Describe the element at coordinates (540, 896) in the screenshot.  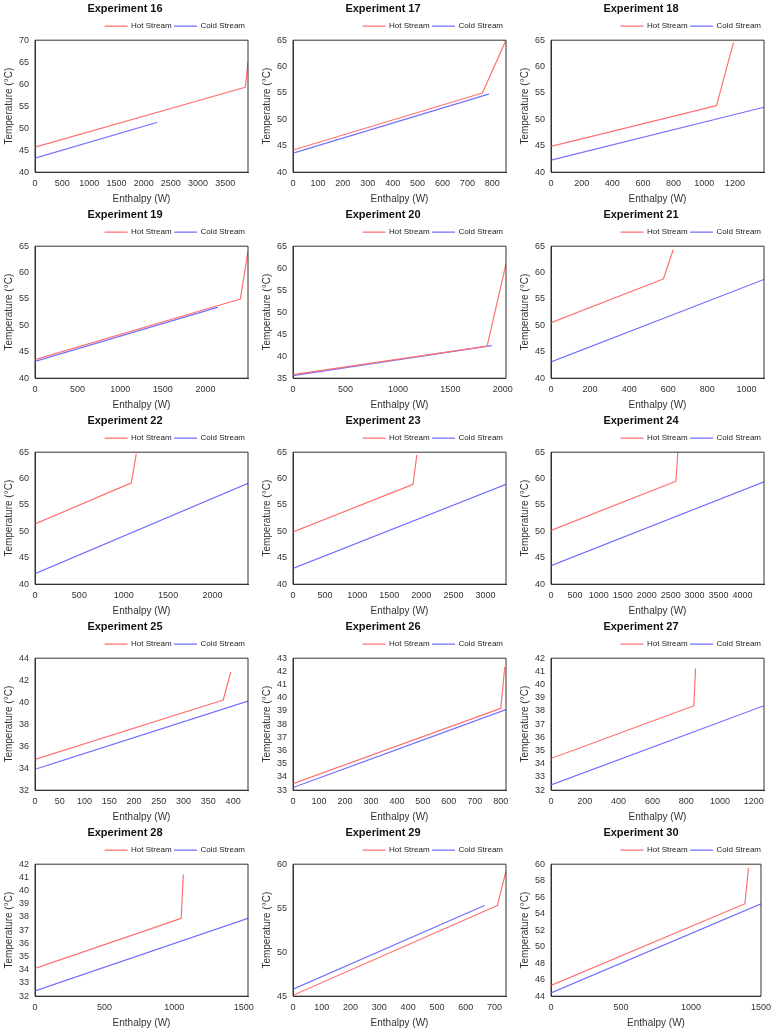
I see `y-tick-label: 56` at that location.